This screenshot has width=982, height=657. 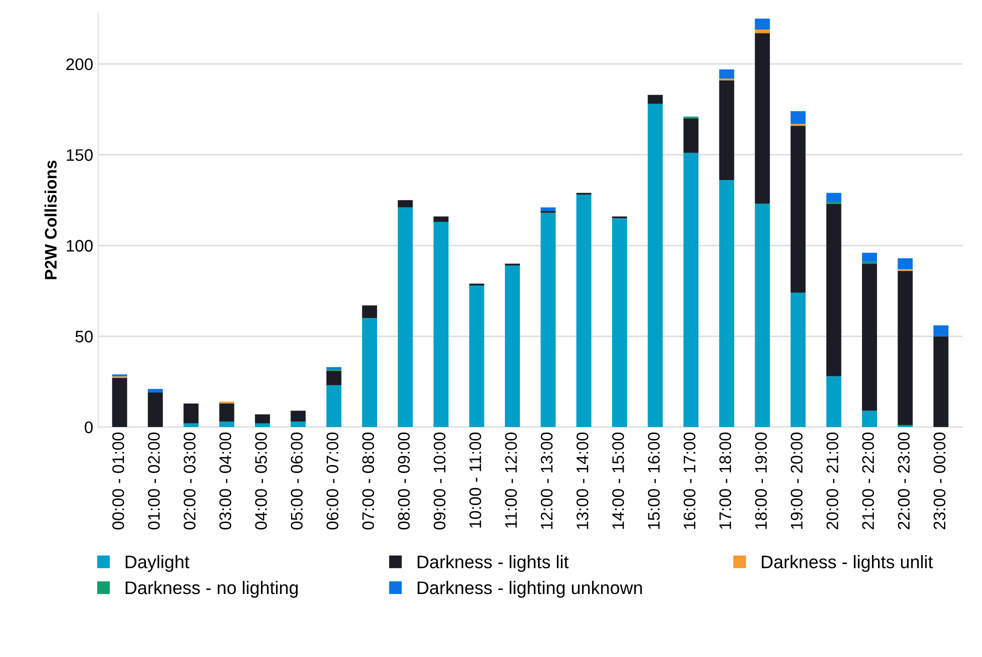 I want to click on x-tick-label: 16:00 - 17:00, so click(x=690, y=480).